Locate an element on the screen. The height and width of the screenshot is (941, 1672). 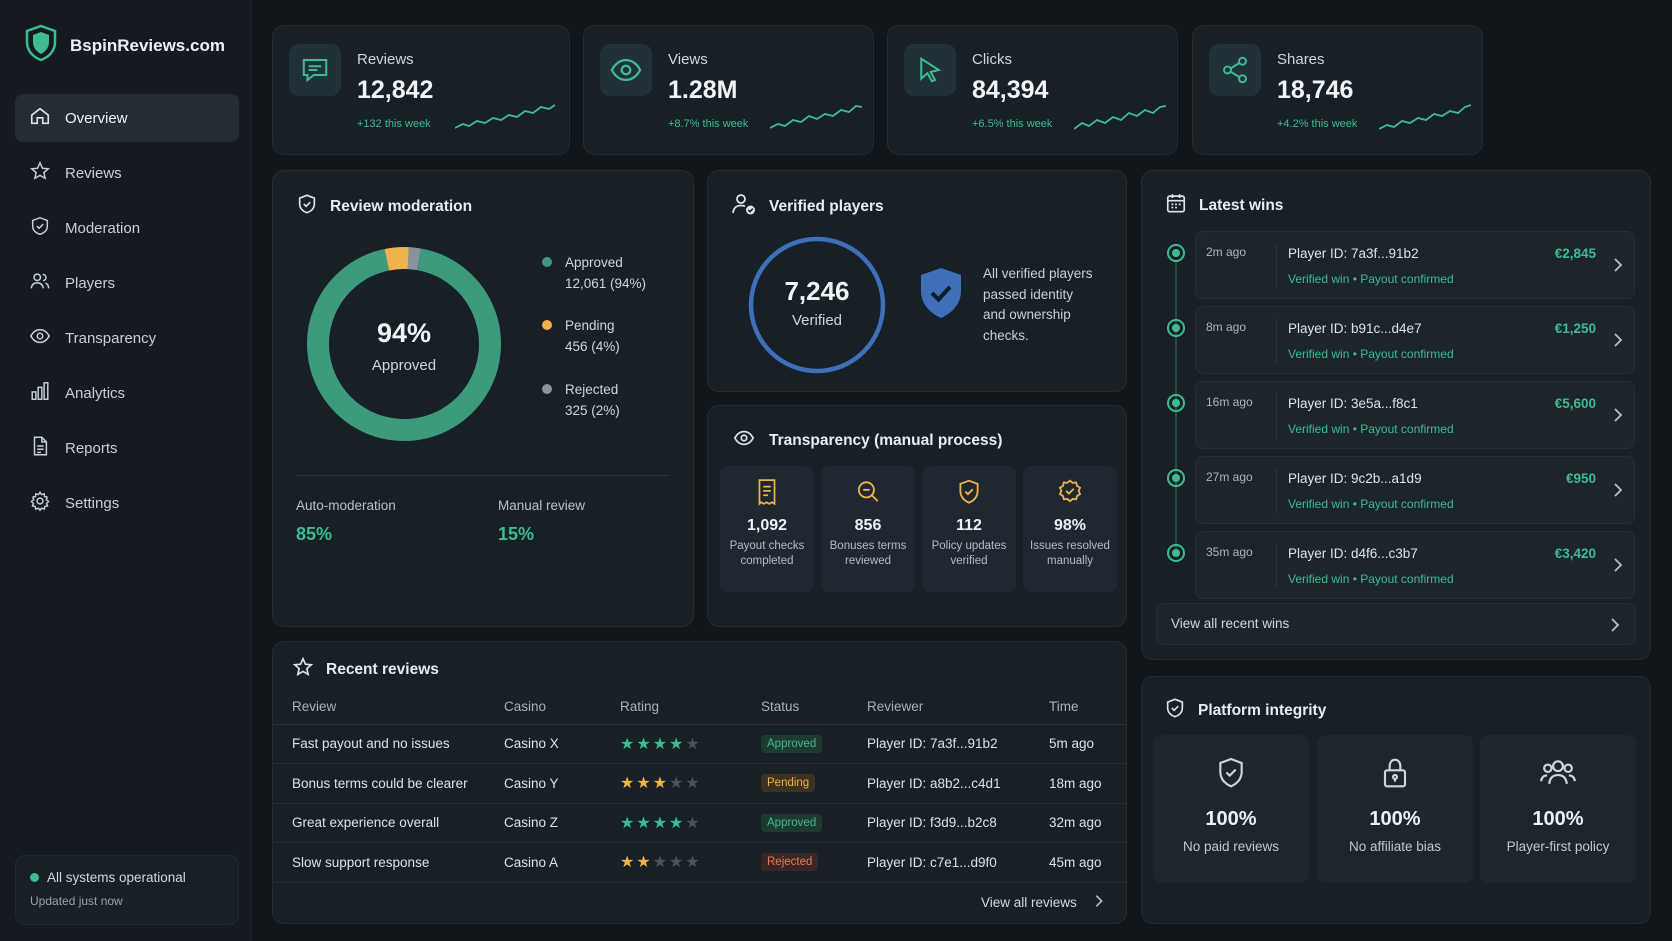
rating-stars: ★ ★ ★ ★ ★ is located at coordinates (670, 744).